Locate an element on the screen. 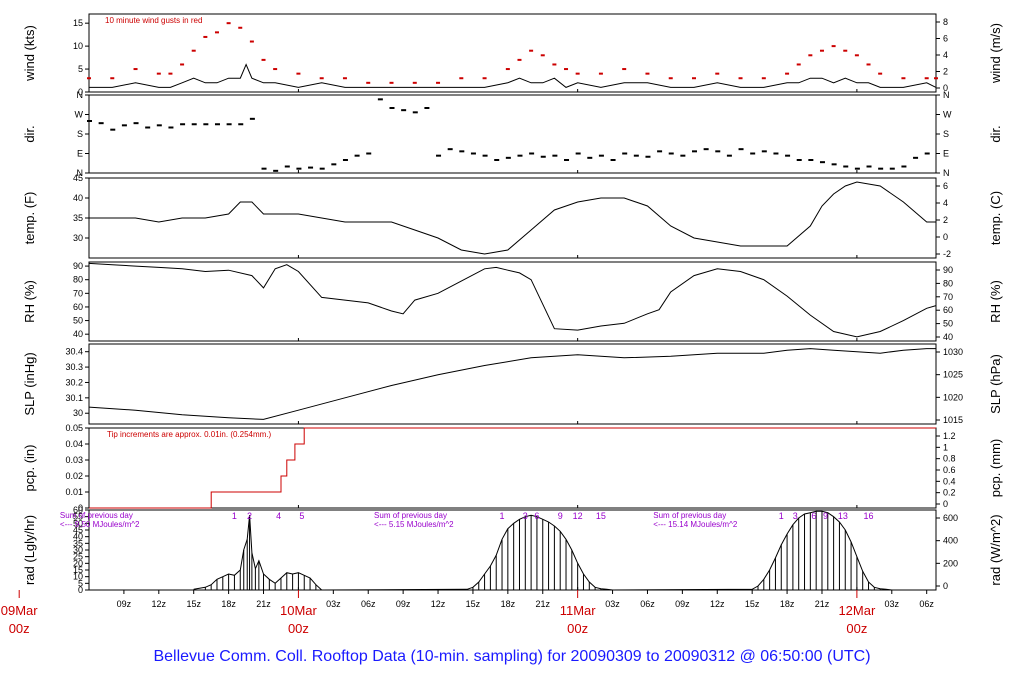 This screenshot has width=1024, height=700. ytick-label-rad: 0 is located at coordinates (80, 590).